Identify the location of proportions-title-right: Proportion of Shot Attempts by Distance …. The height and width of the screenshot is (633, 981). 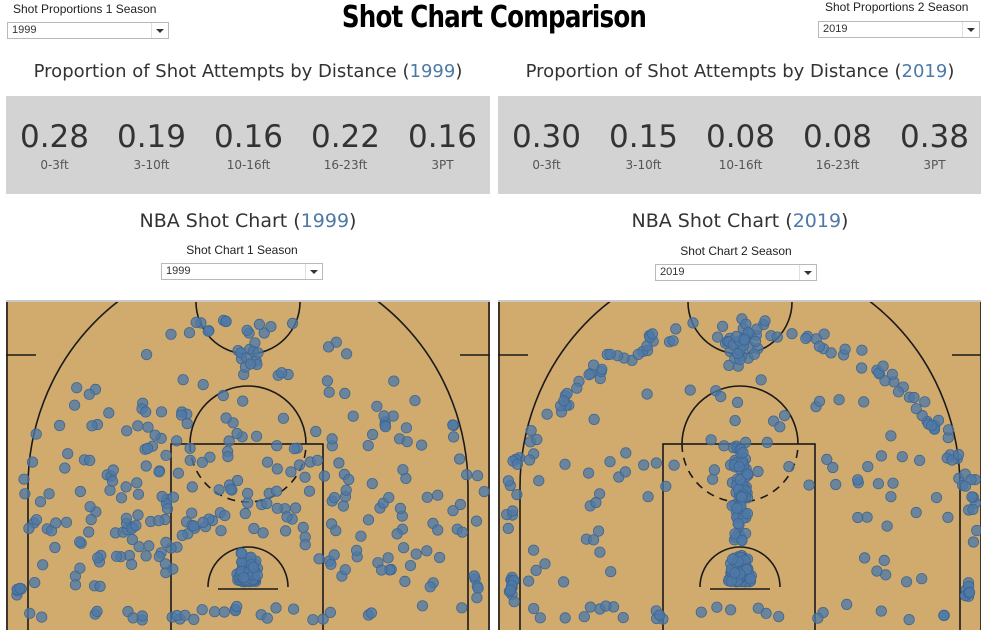
(740, 71).